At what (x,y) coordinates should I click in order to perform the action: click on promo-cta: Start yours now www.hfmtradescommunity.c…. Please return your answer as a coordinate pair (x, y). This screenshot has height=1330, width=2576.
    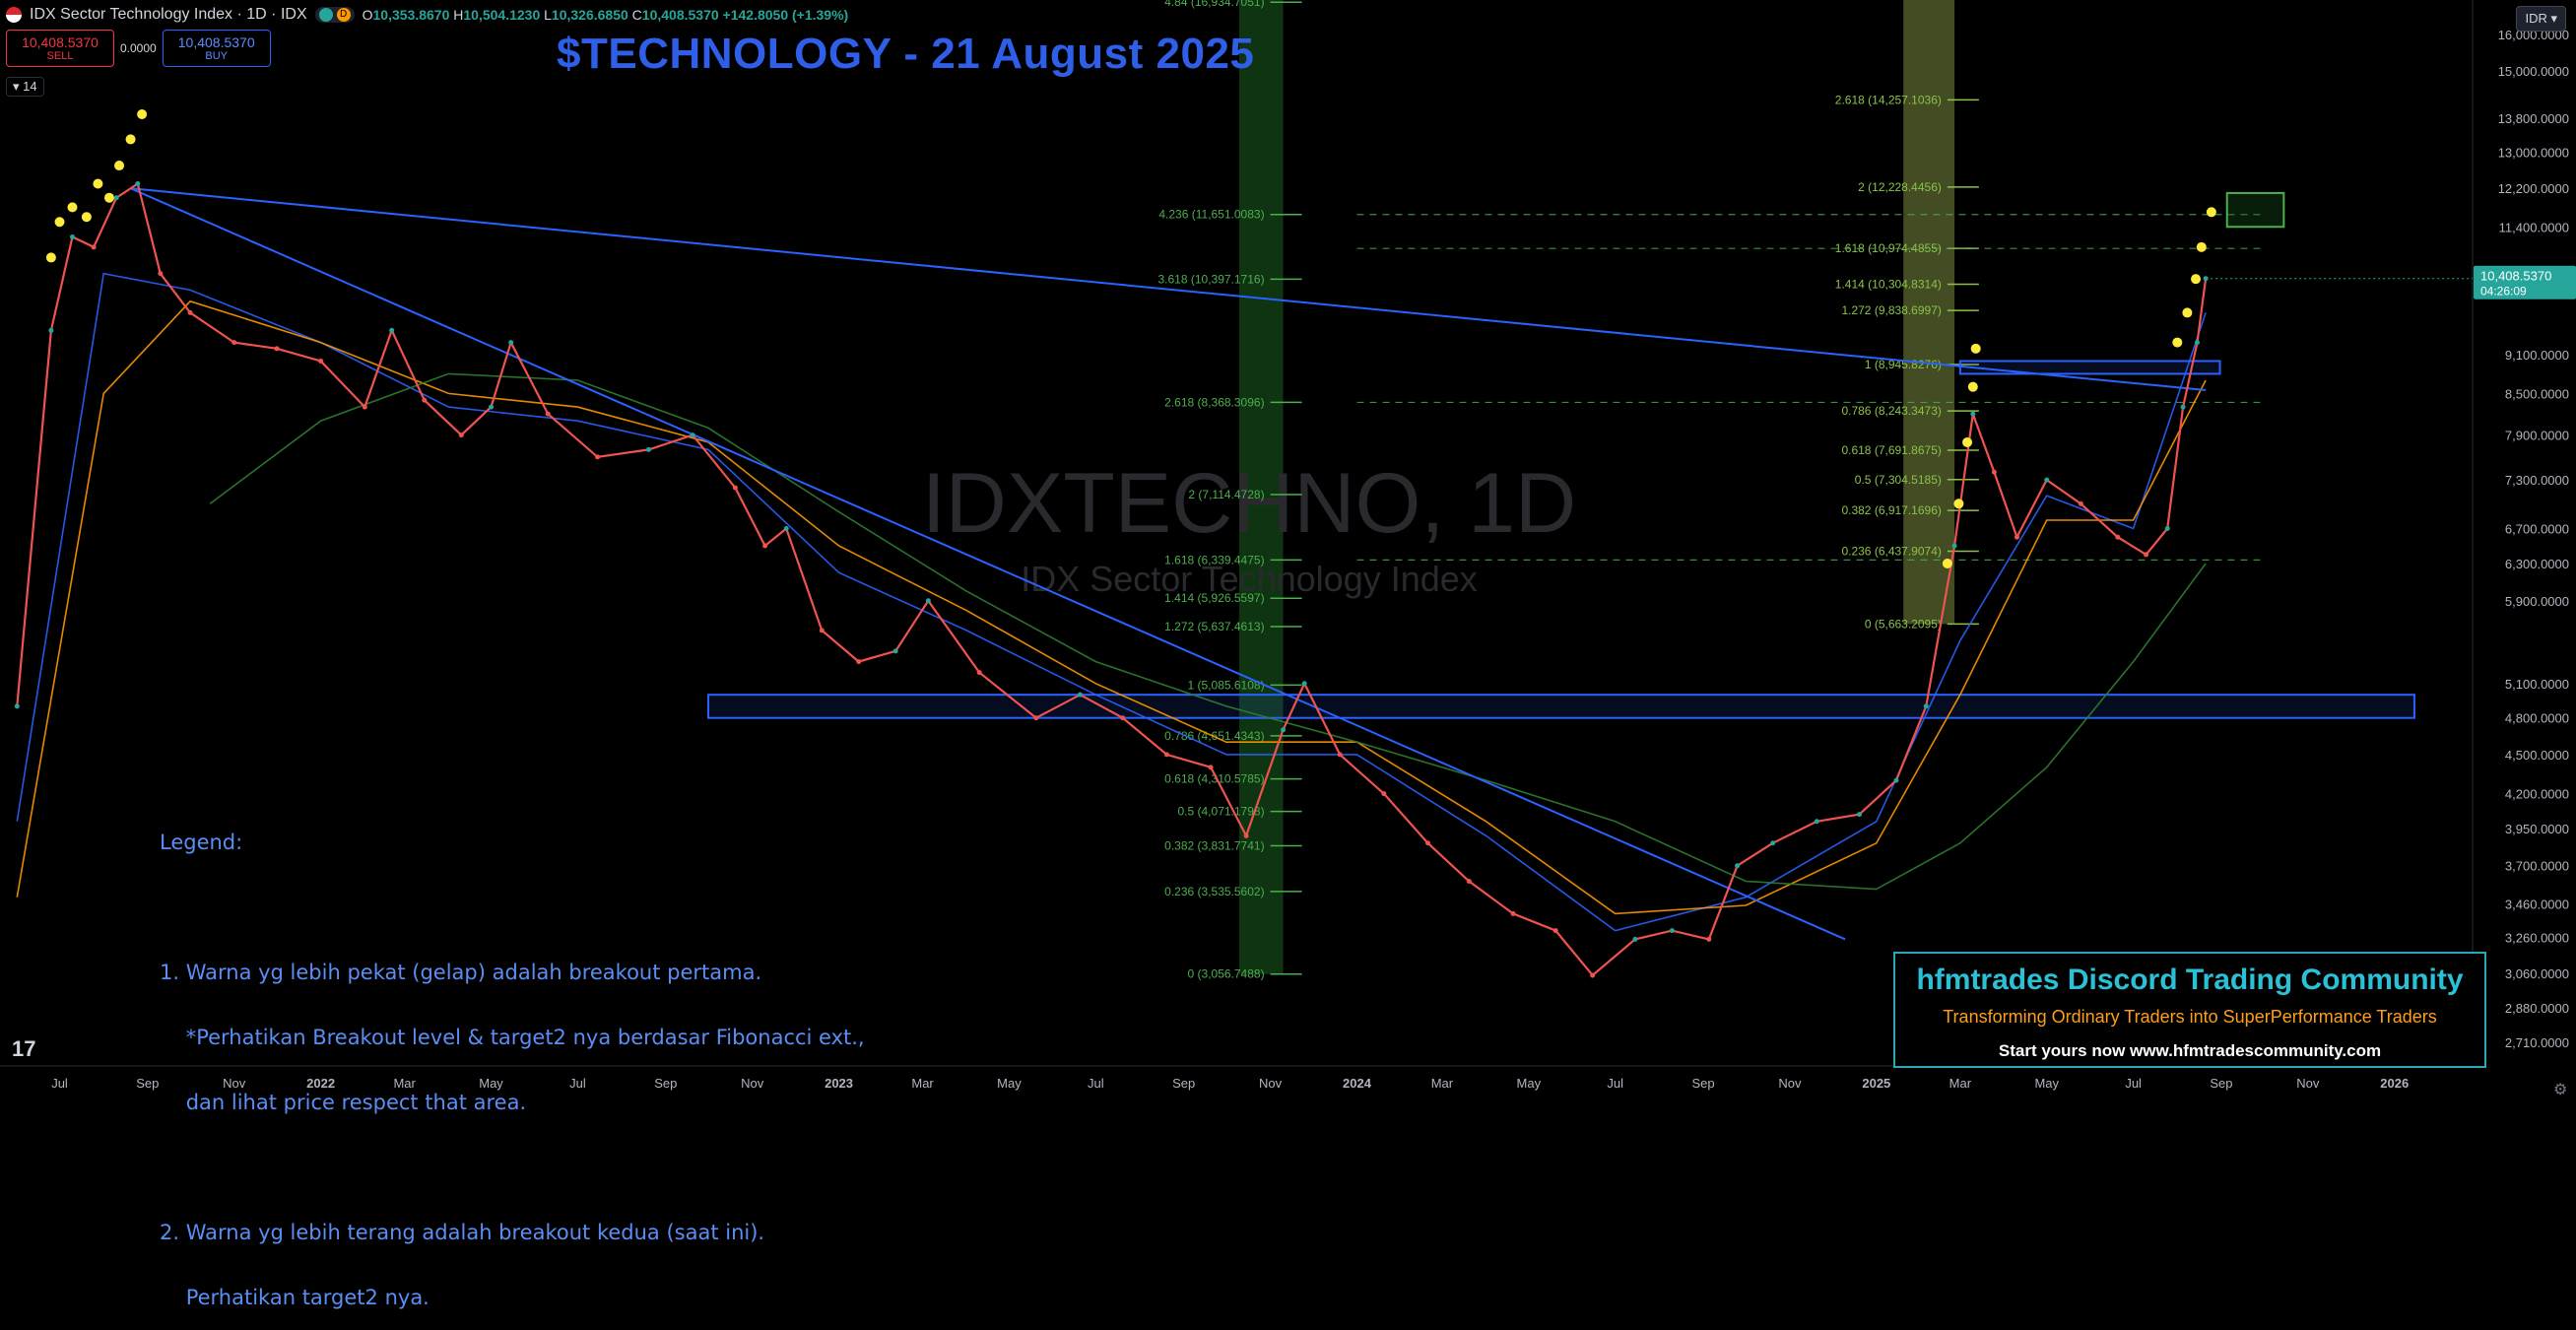
    Looking at the image, I should click on (2190, 1051).